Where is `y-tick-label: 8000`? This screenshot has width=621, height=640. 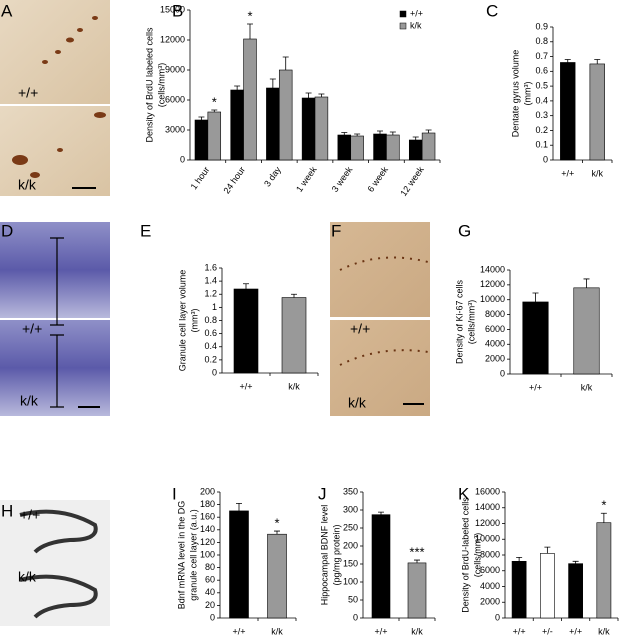
y-tick-label: 8000 is located at coordinates (495, 314).